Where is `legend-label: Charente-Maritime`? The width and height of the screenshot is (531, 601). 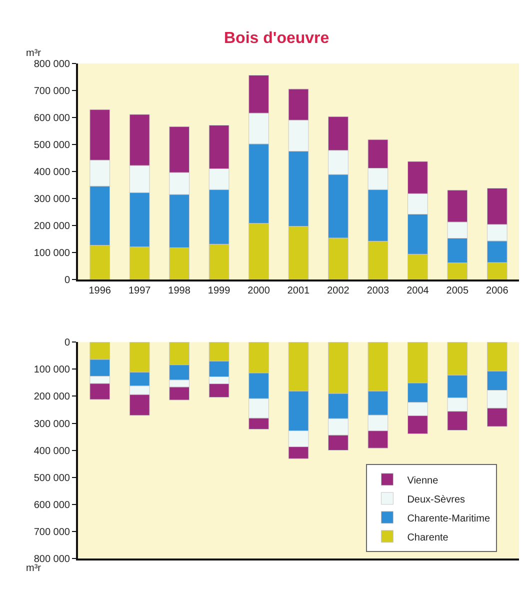 legend-label: Charente-Maritime is located at coordinates (448, 518).